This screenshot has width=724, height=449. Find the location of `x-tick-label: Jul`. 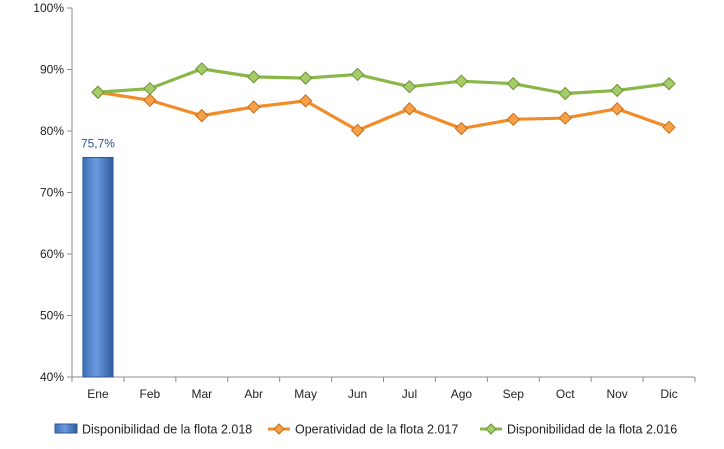

x-tick-label: Jul is located at coordinates (409, 394).